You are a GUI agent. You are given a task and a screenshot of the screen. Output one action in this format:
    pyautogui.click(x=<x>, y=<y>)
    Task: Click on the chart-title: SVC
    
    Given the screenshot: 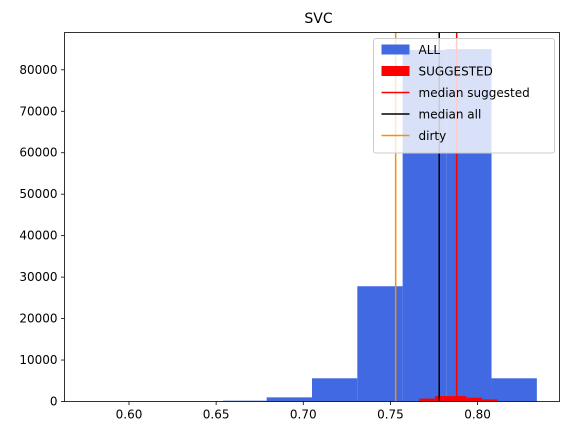 What is the action you would take?
    pyautogui.click(x=318, y=19)
    